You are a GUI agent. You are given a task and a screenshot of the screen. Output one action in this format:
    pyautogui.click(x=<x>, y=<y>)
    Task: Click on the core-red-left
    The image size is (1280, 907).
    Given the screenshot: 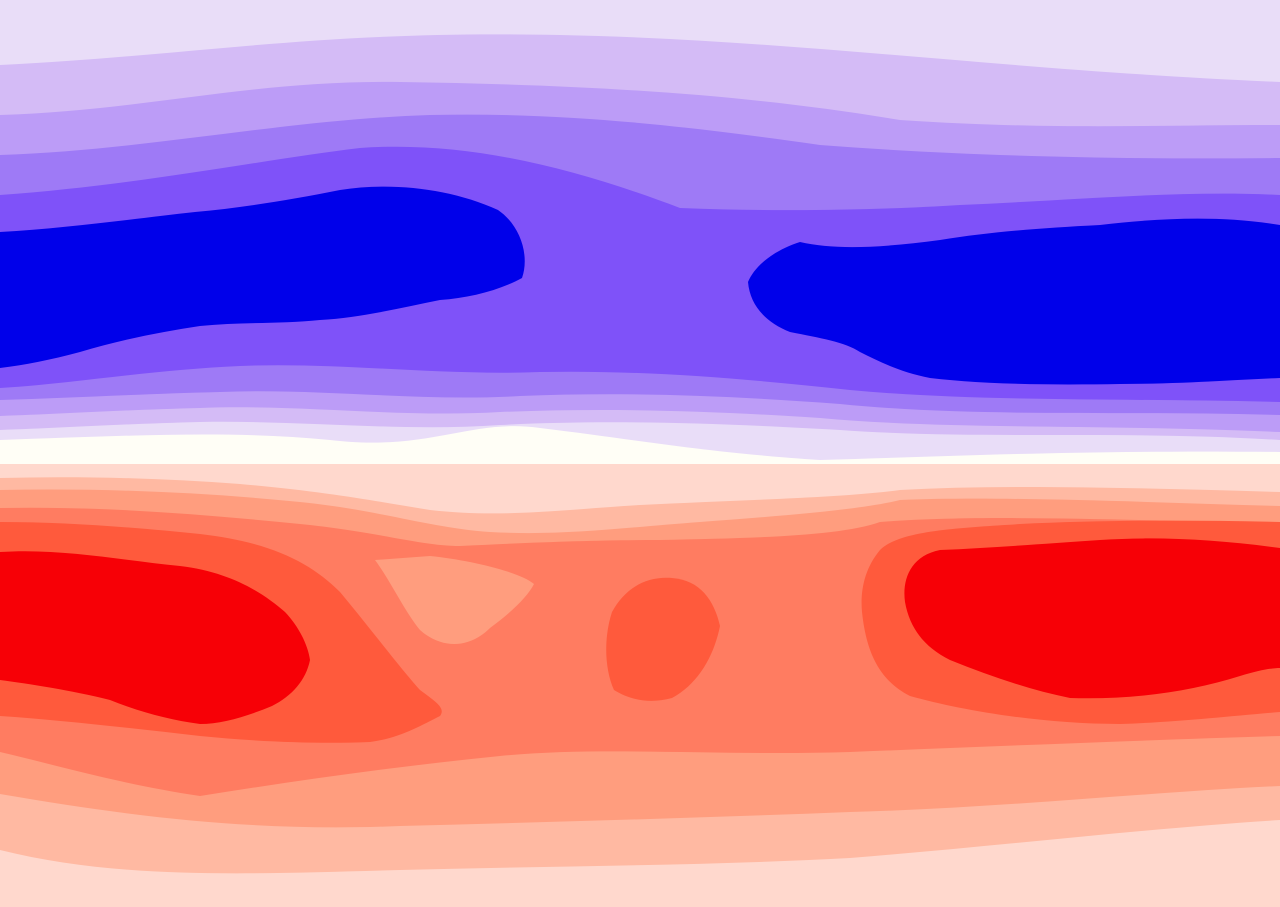 What is the action you would take?
    pyautogui.click(x=155, y=637)
    